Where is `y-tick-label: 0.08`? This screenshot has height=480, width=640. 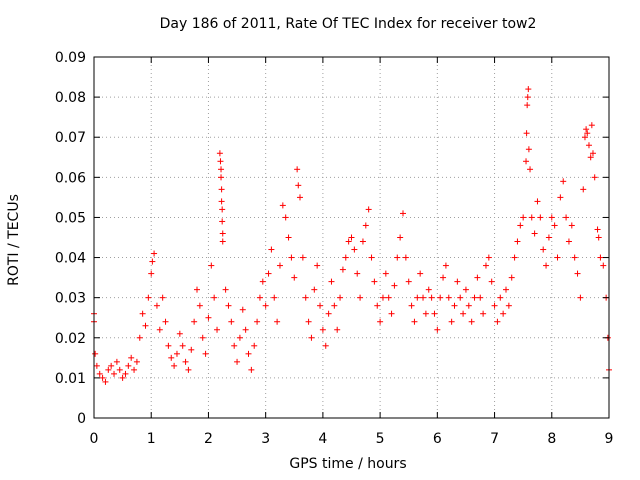 y-tick-label: 0.08 is located at coordinates (70, 98).